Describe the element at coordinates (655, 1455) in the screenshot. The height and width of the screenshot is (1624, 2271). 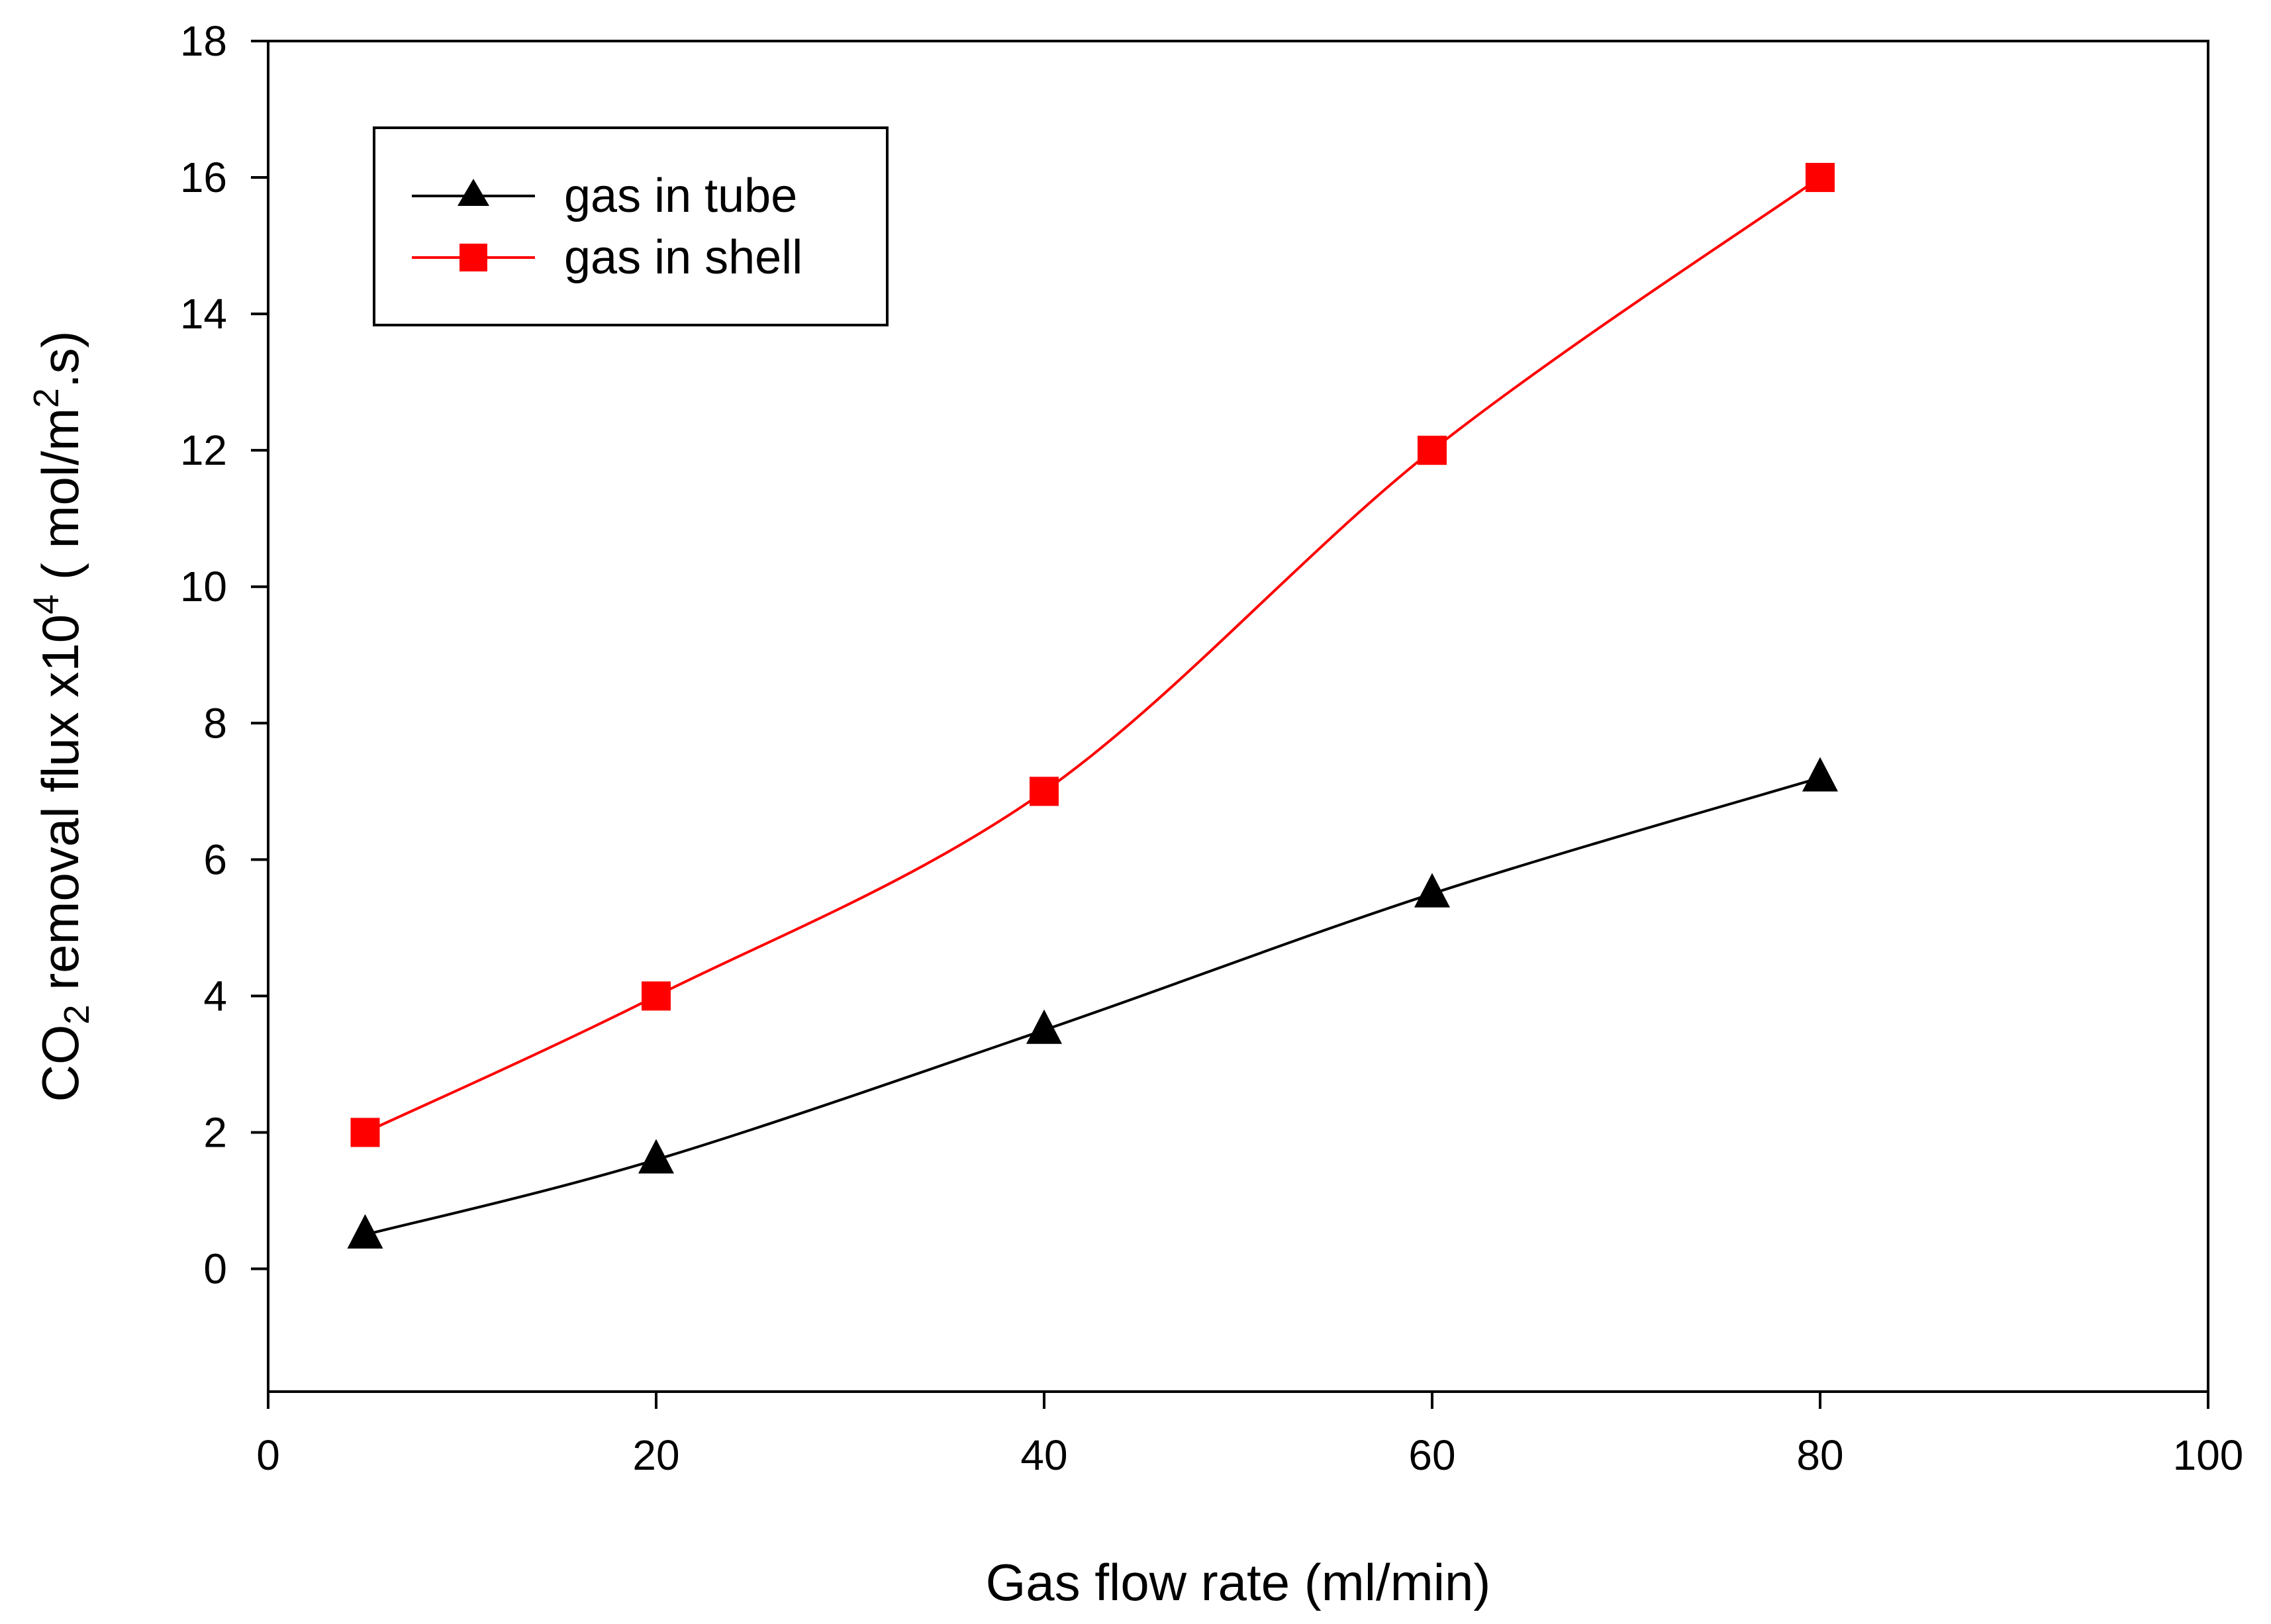
I see `x-tick-label: 20` at that location.